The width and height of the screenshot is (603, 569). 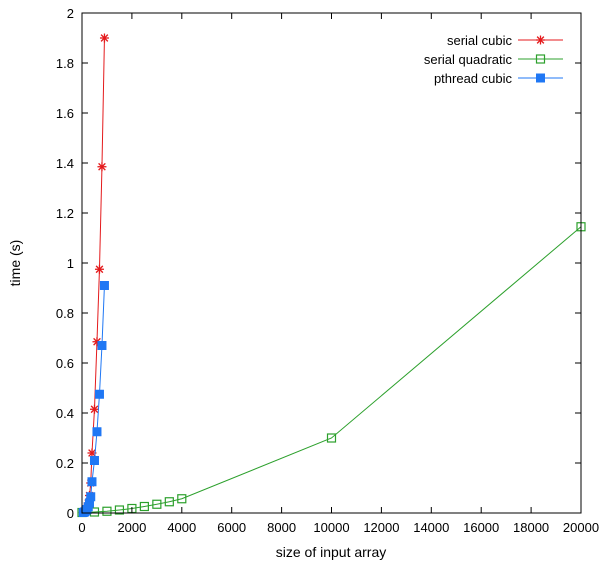 What do you see at coordinates (473, 78) in the screenshot?
I see `legend-label: pthread cubic` at bounding box center [473, 78].